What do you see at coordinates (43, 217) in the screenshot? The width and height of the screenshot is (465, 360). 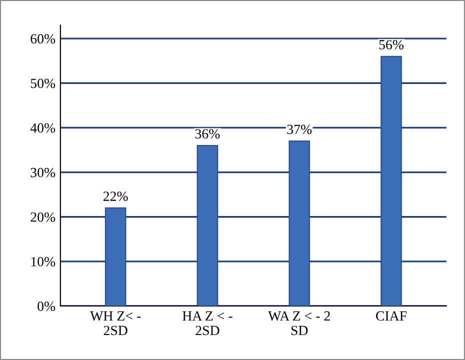 I see `y-tick-label: 20%` at bounding box center [43, 217].